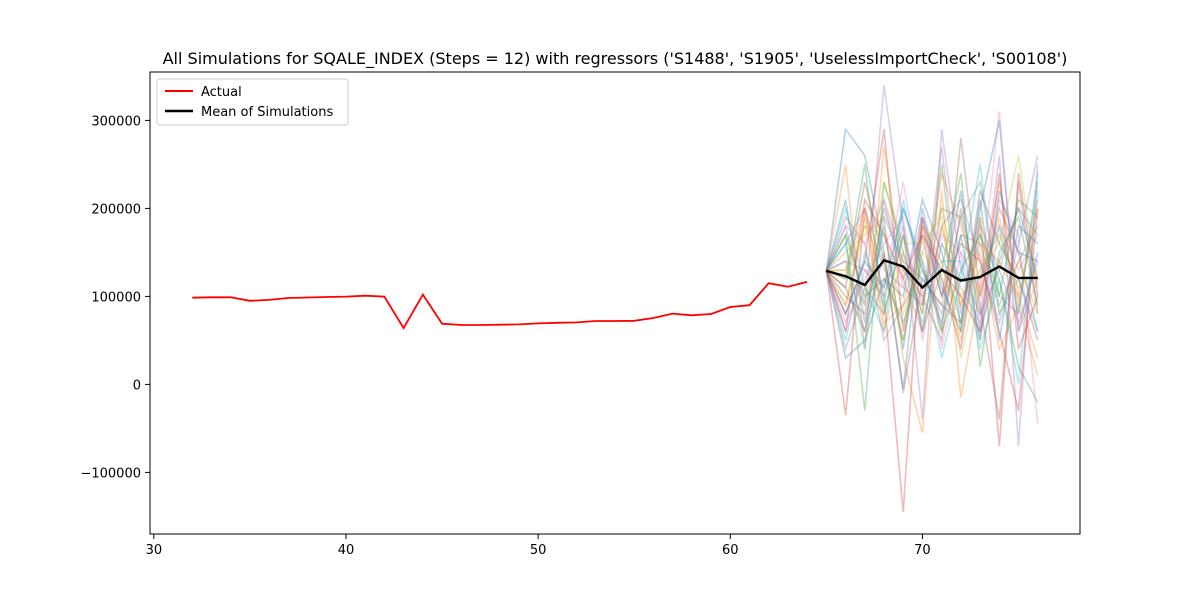 The height and width of the screenshot is (600, 1200). I want to click on mean-series-line, so click(932, 274).